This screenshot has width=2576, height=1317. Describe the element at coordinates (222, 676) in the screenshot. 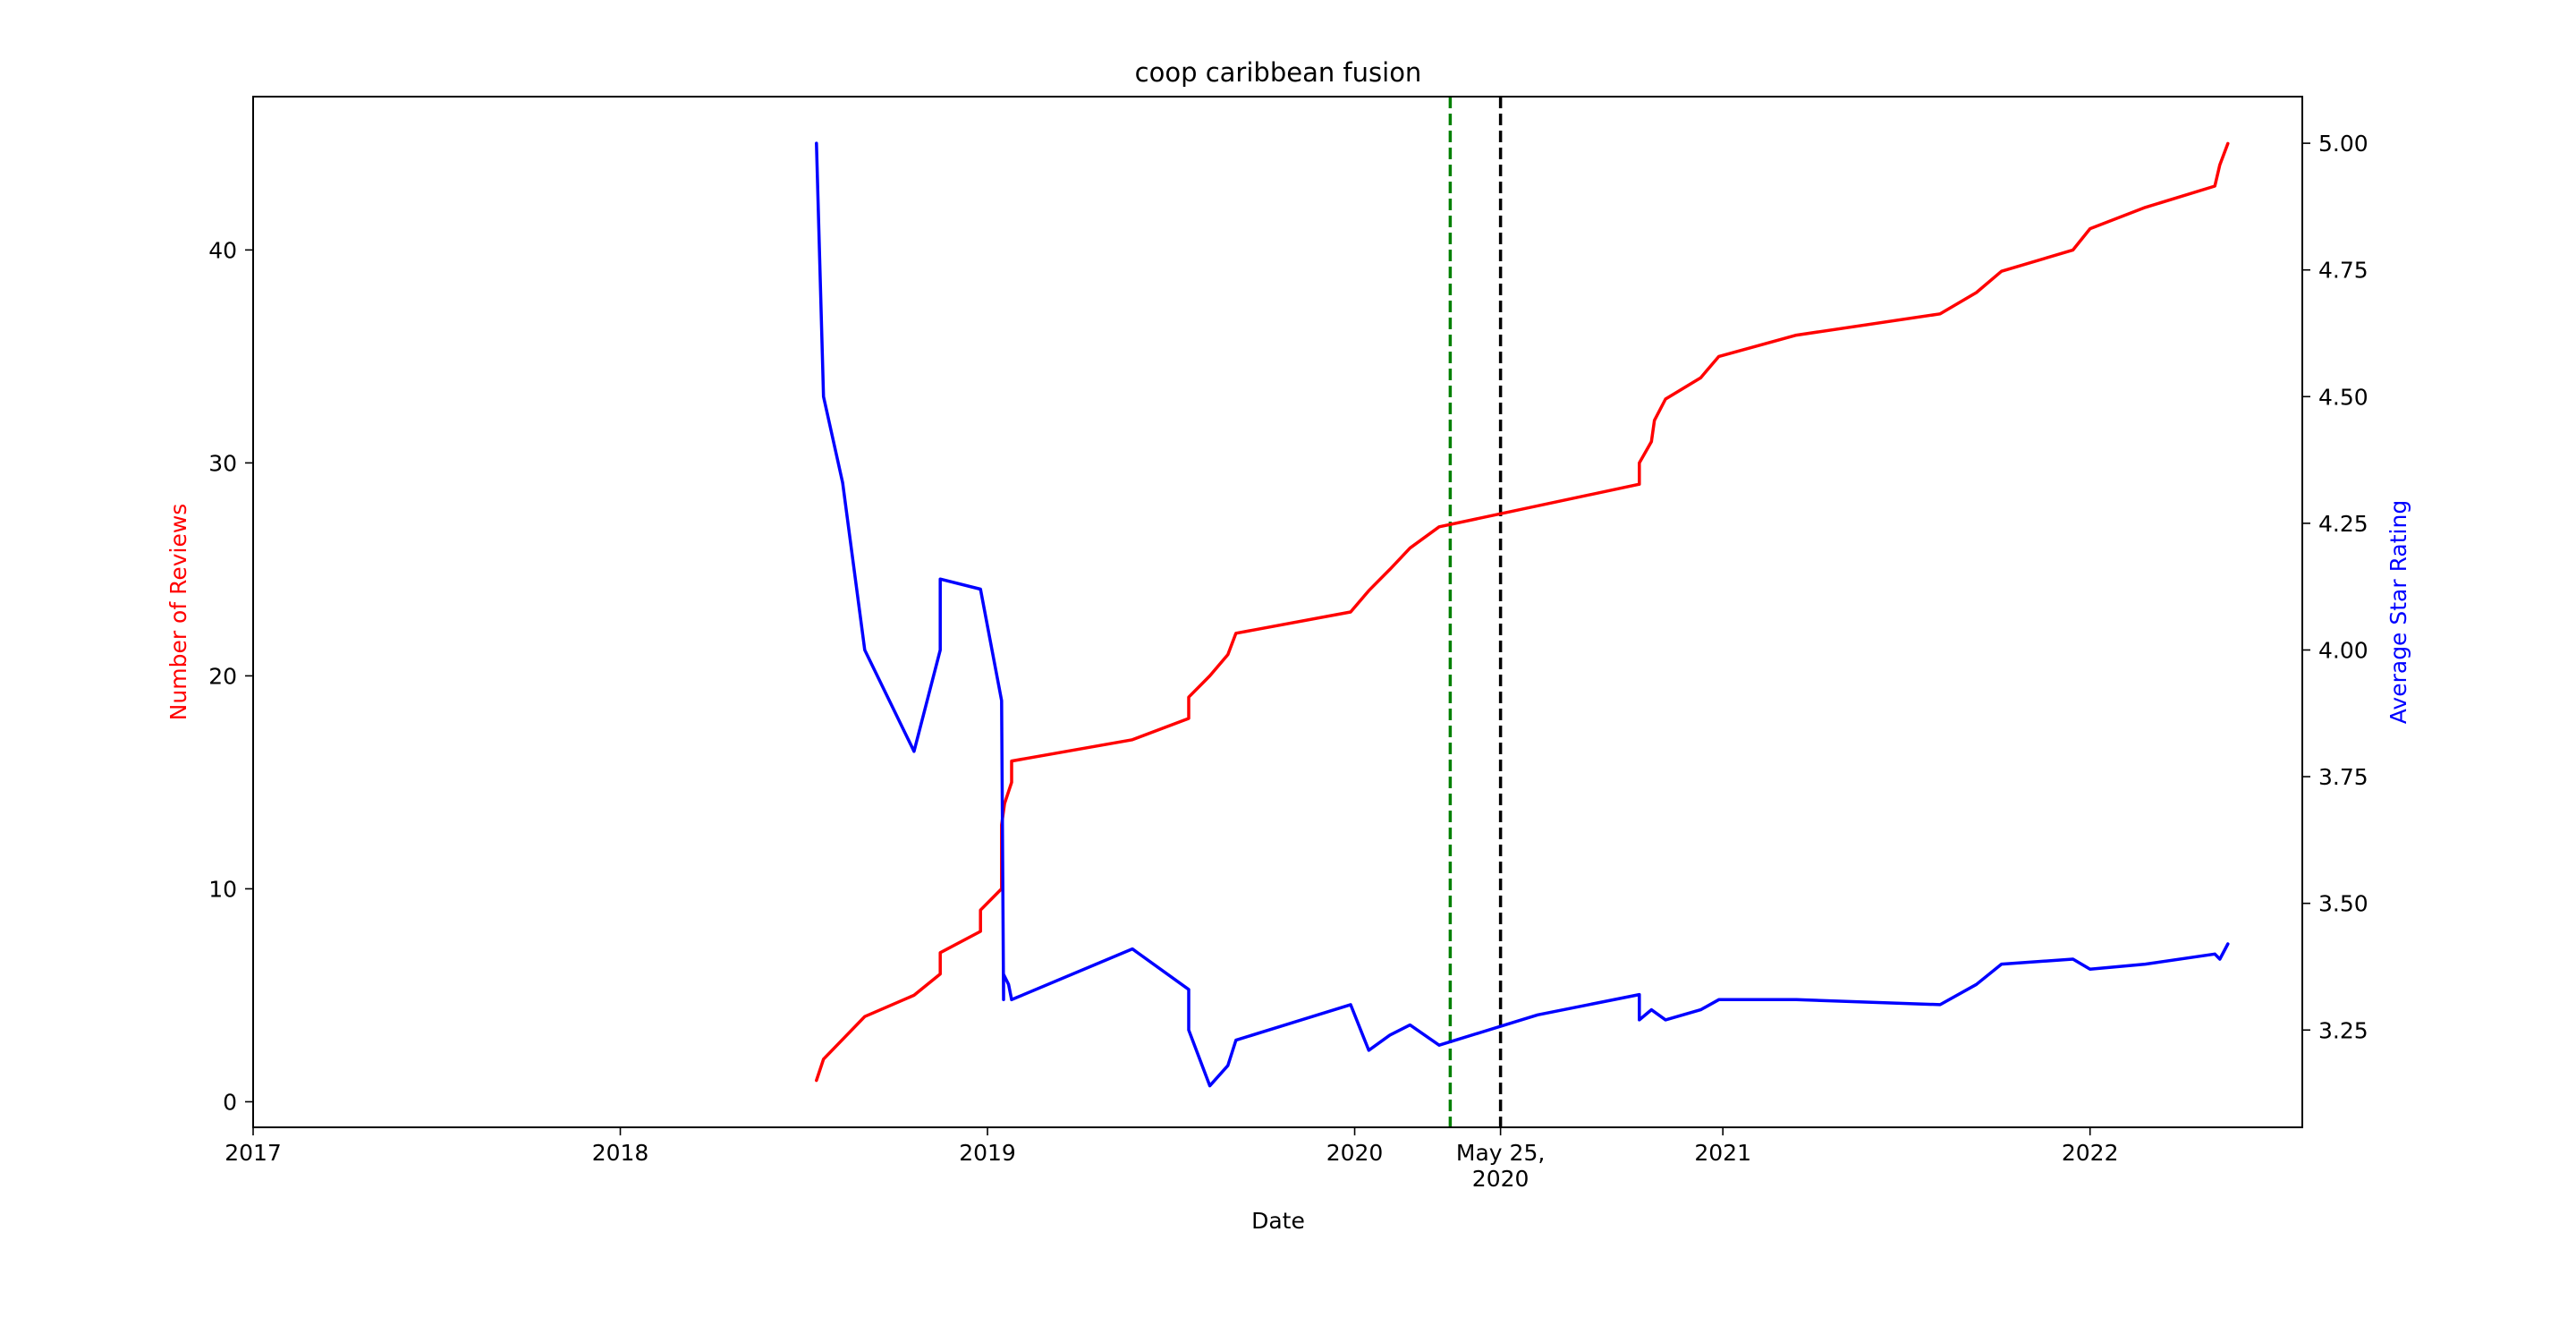

I see `left-y-tick-label: 20` at that location.